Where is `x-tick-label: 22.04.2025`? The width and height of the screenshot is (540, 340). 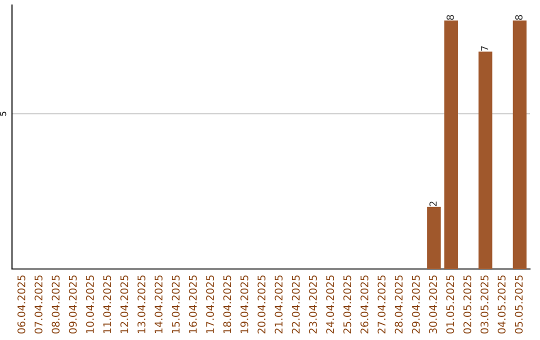 x-tick-label: 22.04.2025 is located at coordinates (296, 304).